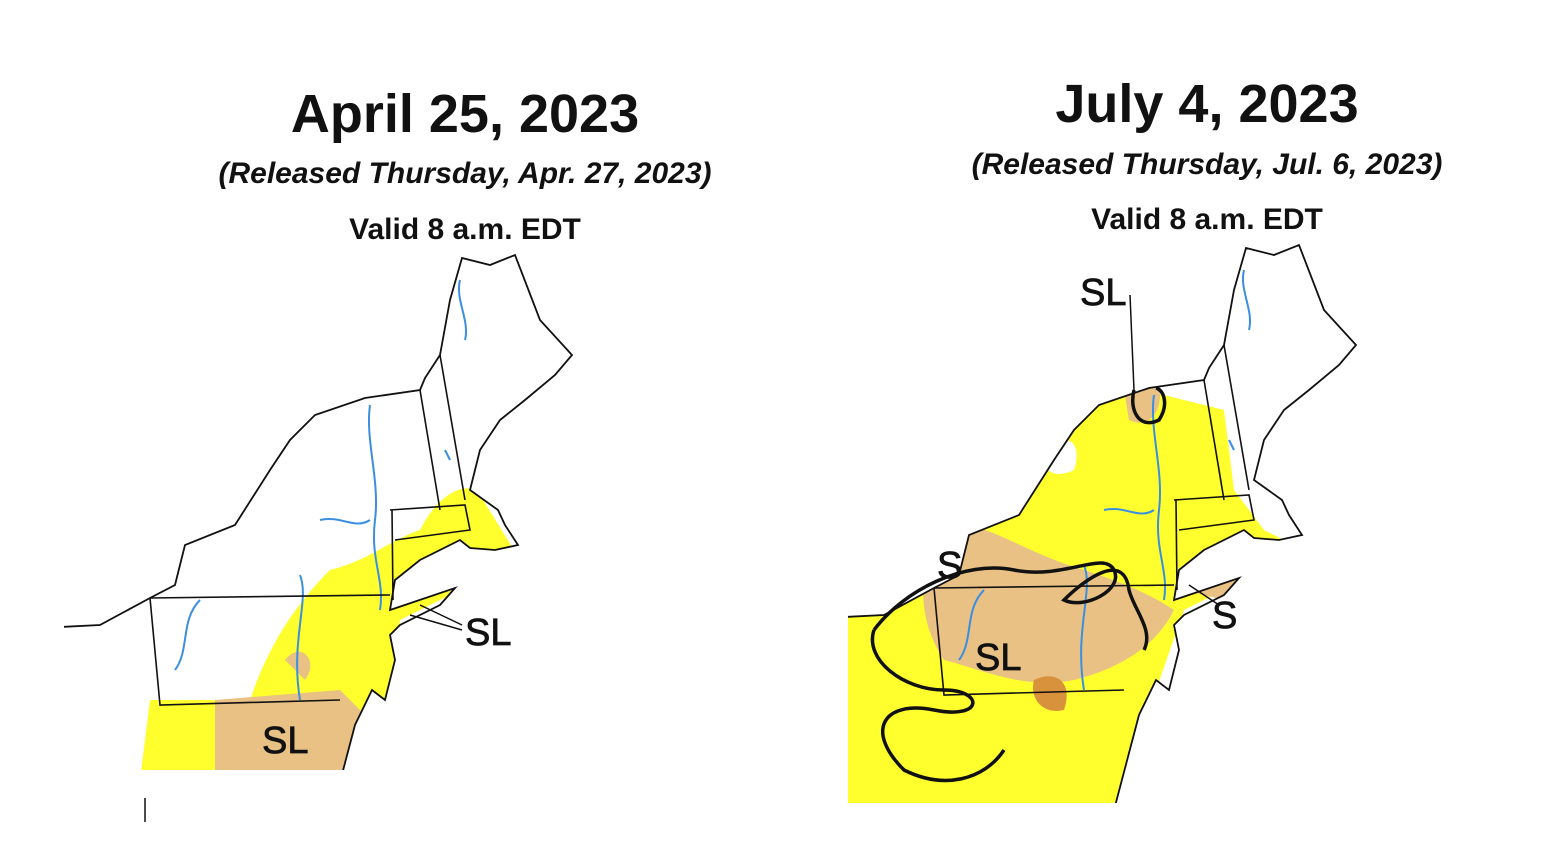 The image size is (1568, 845). Describe the element at coordinates (465, 173) in the screenshot. I see `released: (Released Thursday, Apr. 27, 2023)` at that location.